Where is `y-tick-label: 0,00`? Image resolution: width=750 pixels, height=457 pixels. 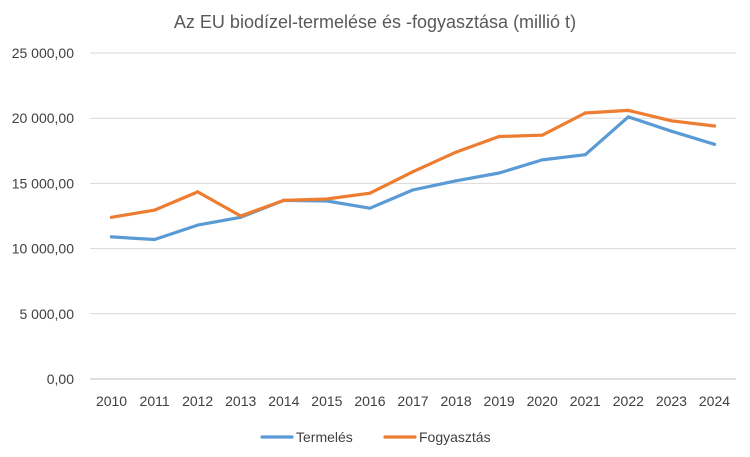
y-tick-label: 0,00 is located at coordinates (60, 379).